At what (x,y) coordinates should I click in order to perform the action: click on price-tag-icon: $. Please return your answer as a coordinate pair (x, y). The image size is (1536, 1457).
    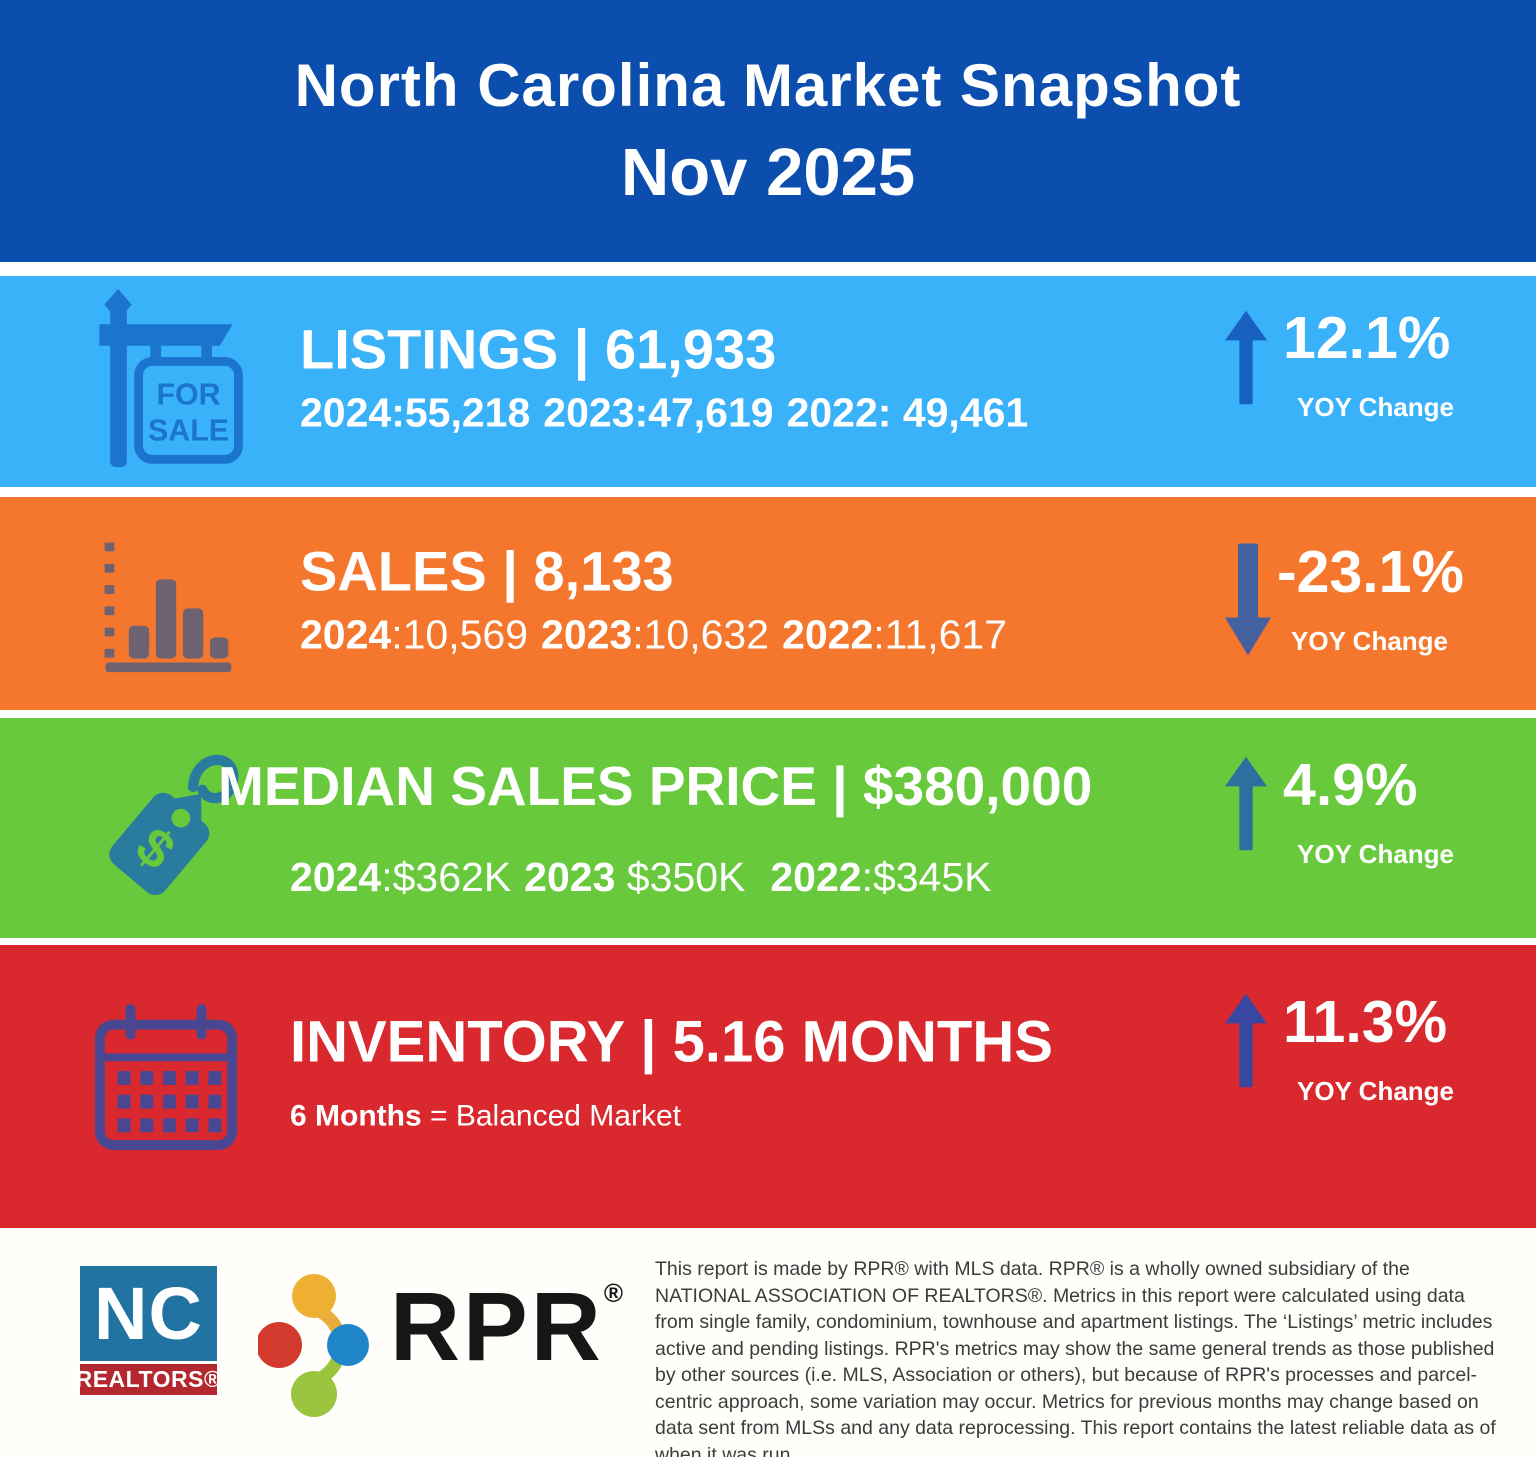
    Looking at the image, I should click on (166, 828).